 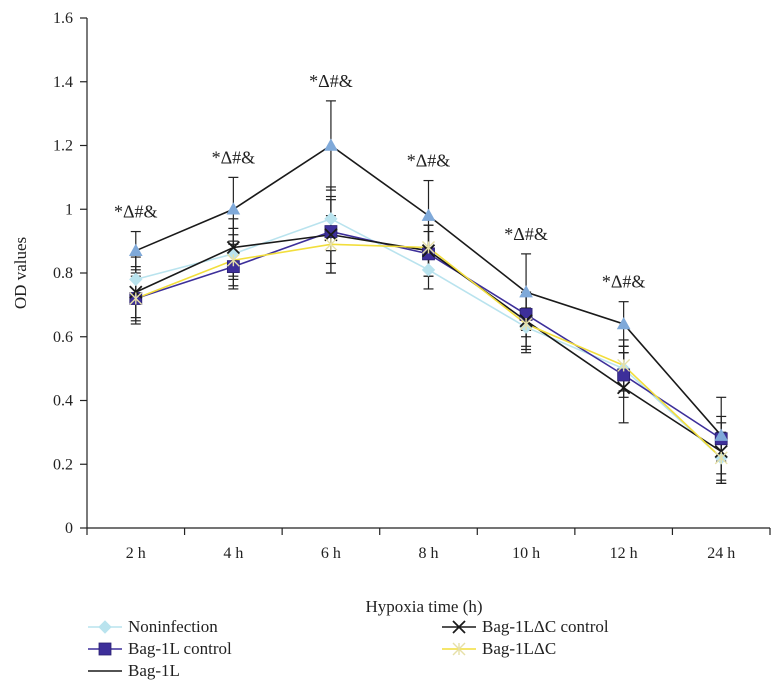 I want to click on legend-label: Bag-1LΔC, so click(x=519, y=648).